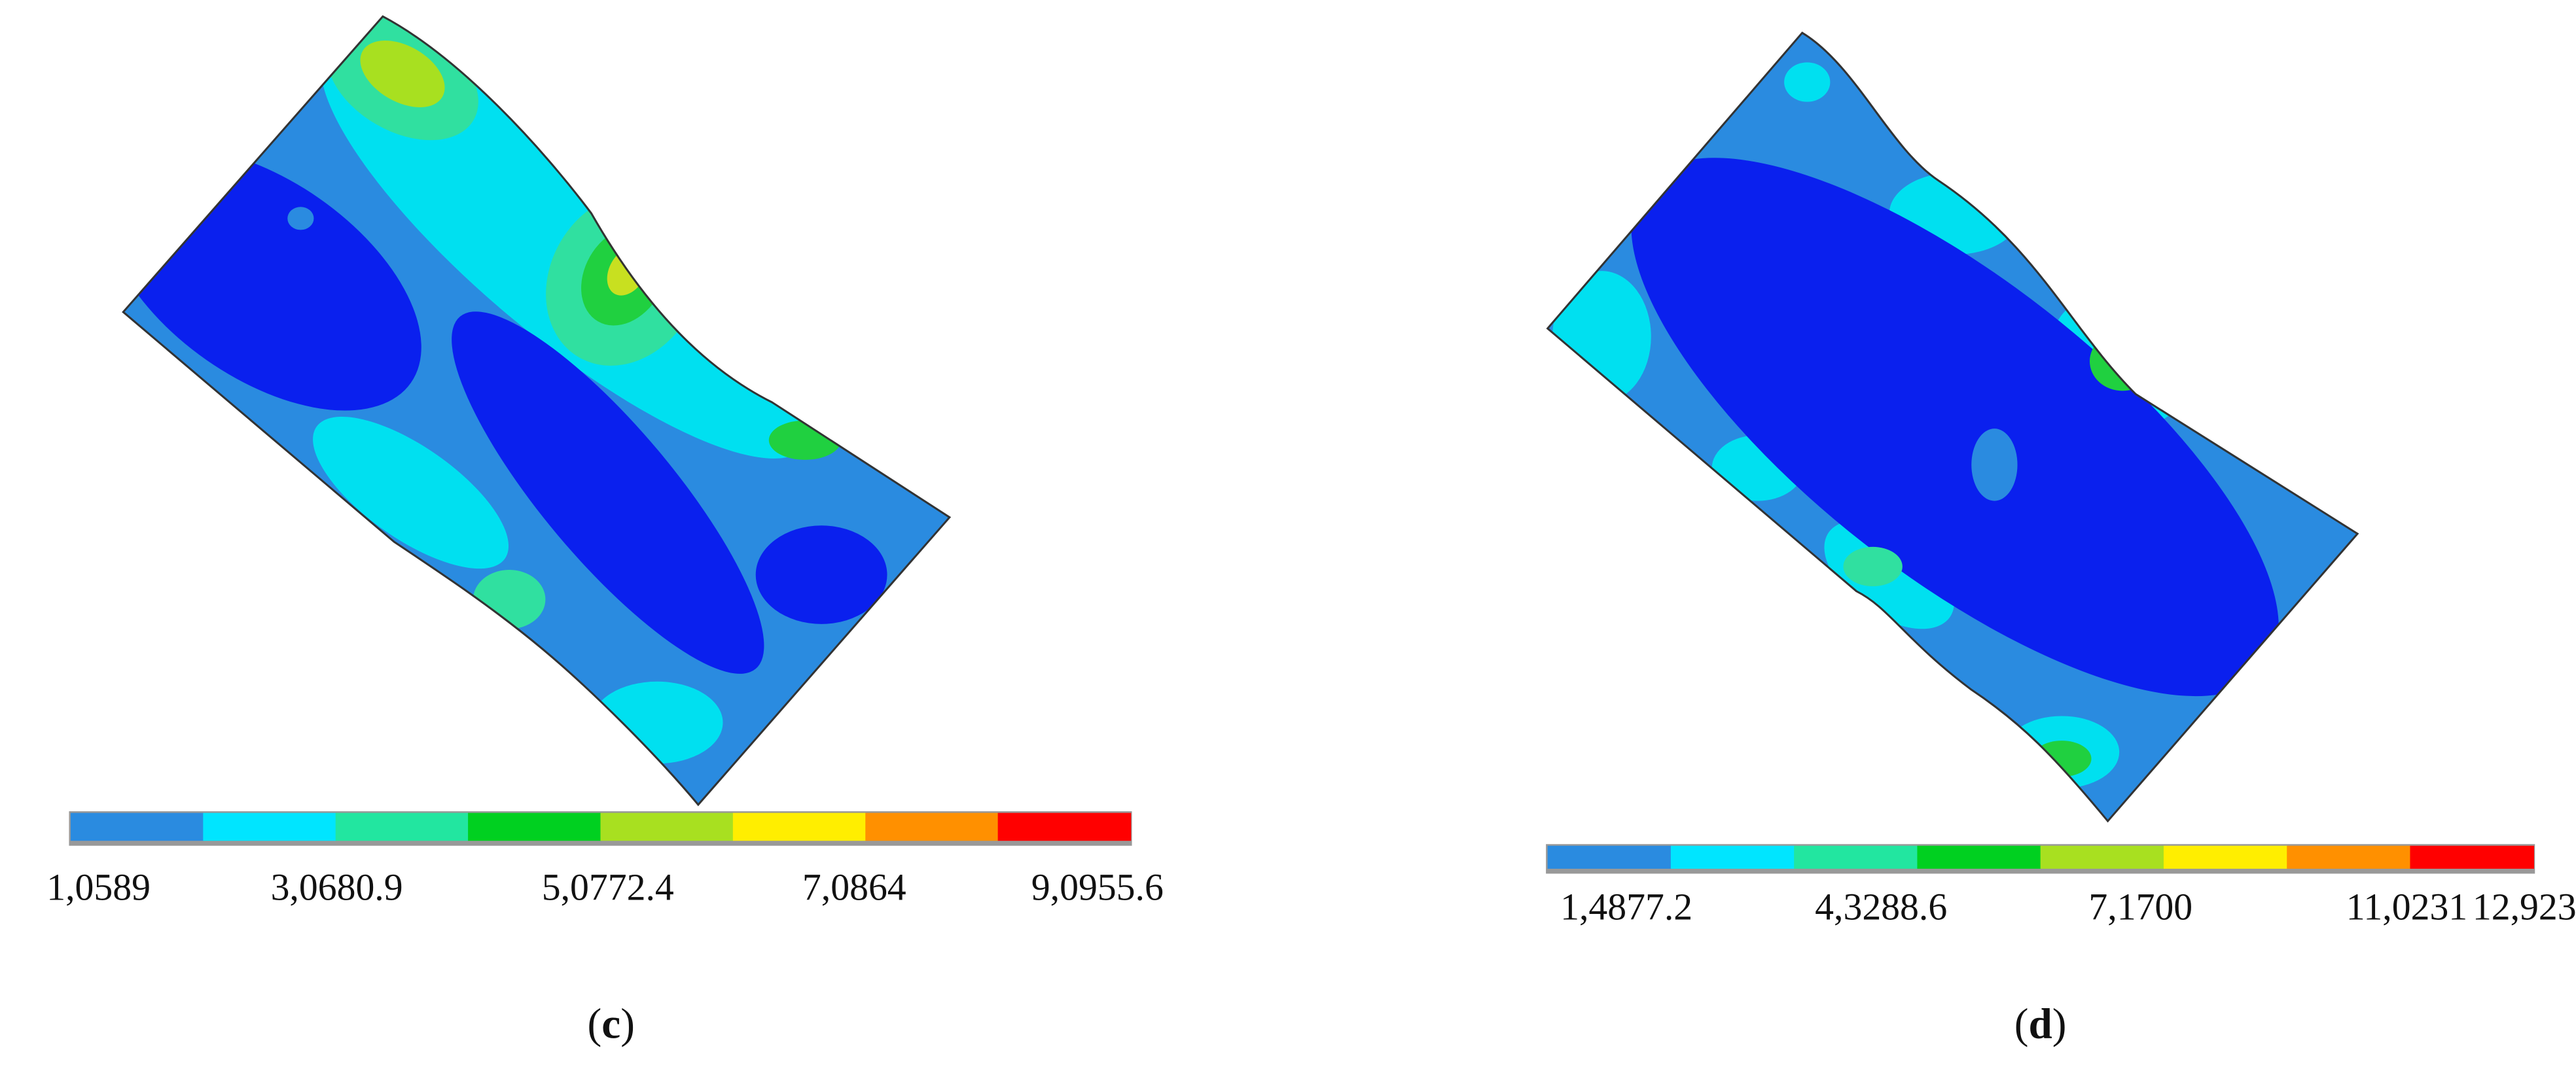 The width and height of the screenshot is (2576, 1086). Describe the element at coordinates (2524, 908) in the screenshot. I see `colorbar-label: 12,9234` at that location.